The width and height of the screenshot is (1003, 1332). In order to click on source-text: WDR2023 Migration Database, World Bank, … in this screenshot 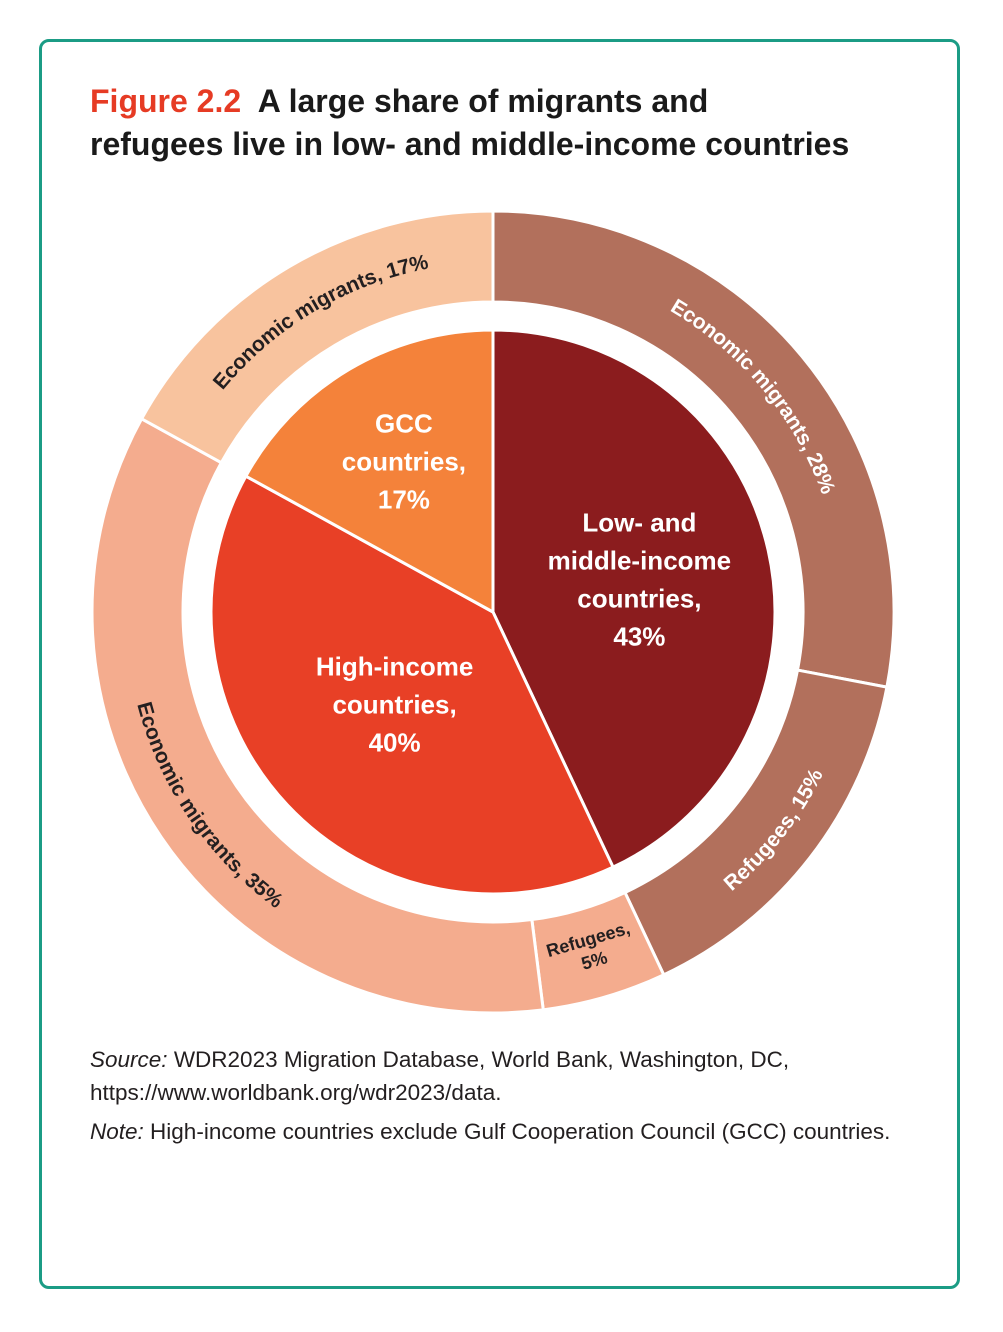, I will do `click(439, 1076)`.